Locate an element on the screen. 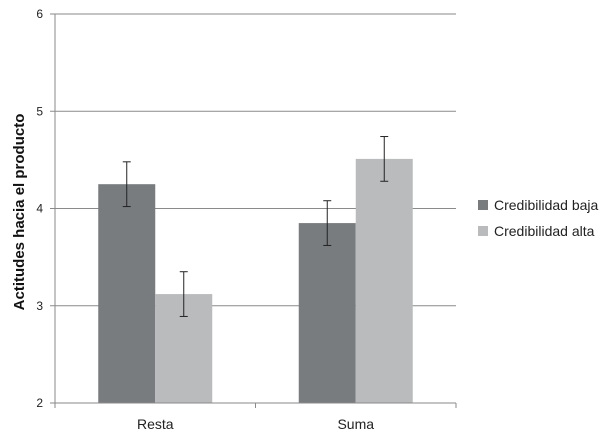  legend-label: Credibilidad alta is located at coordinates (544, 231).